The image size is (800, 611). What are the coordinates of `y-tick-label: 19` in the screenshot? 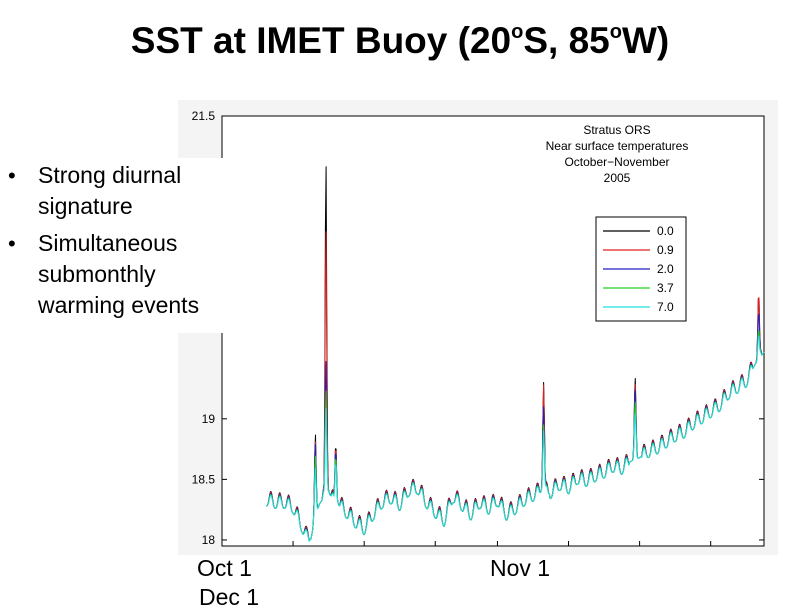 It's located at (209, 419).